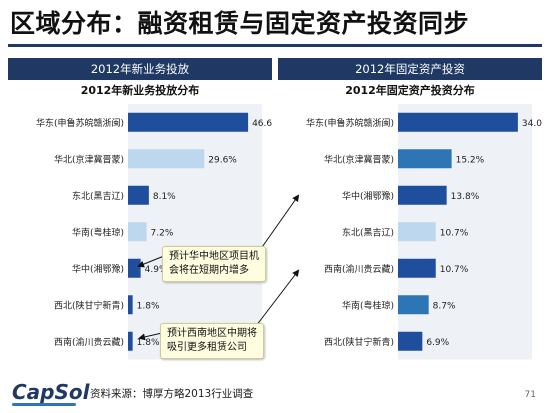  What do you see at coordinates (164, 197) in the screenshot?
I see `value-label: 8.1%` at bounding box center [164, 197].